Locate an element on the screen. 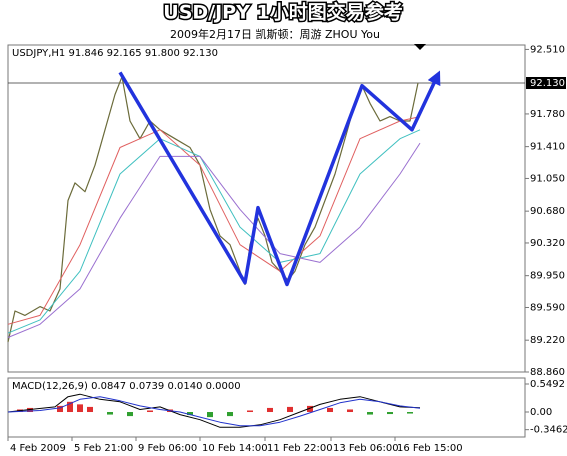 The image size is (567, 456). chart-info: USDJPY,H1 91.846 92.165 91.800 92.130 is located at coordinates (115, 53).